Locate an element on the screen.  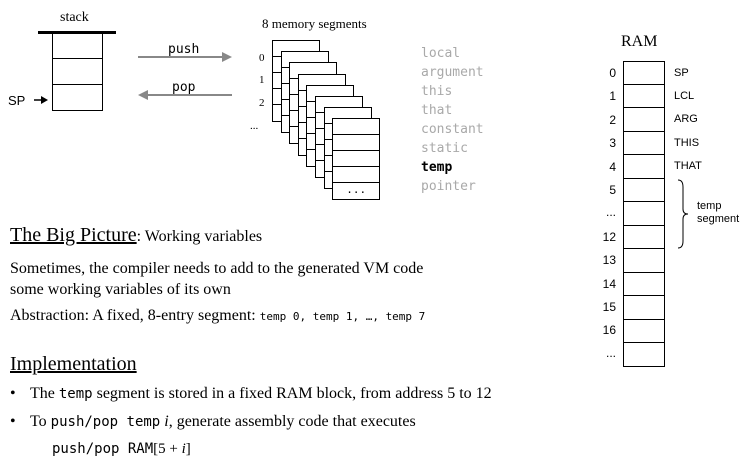
segment-name-temp: temp is located at coordinates (437, 167).